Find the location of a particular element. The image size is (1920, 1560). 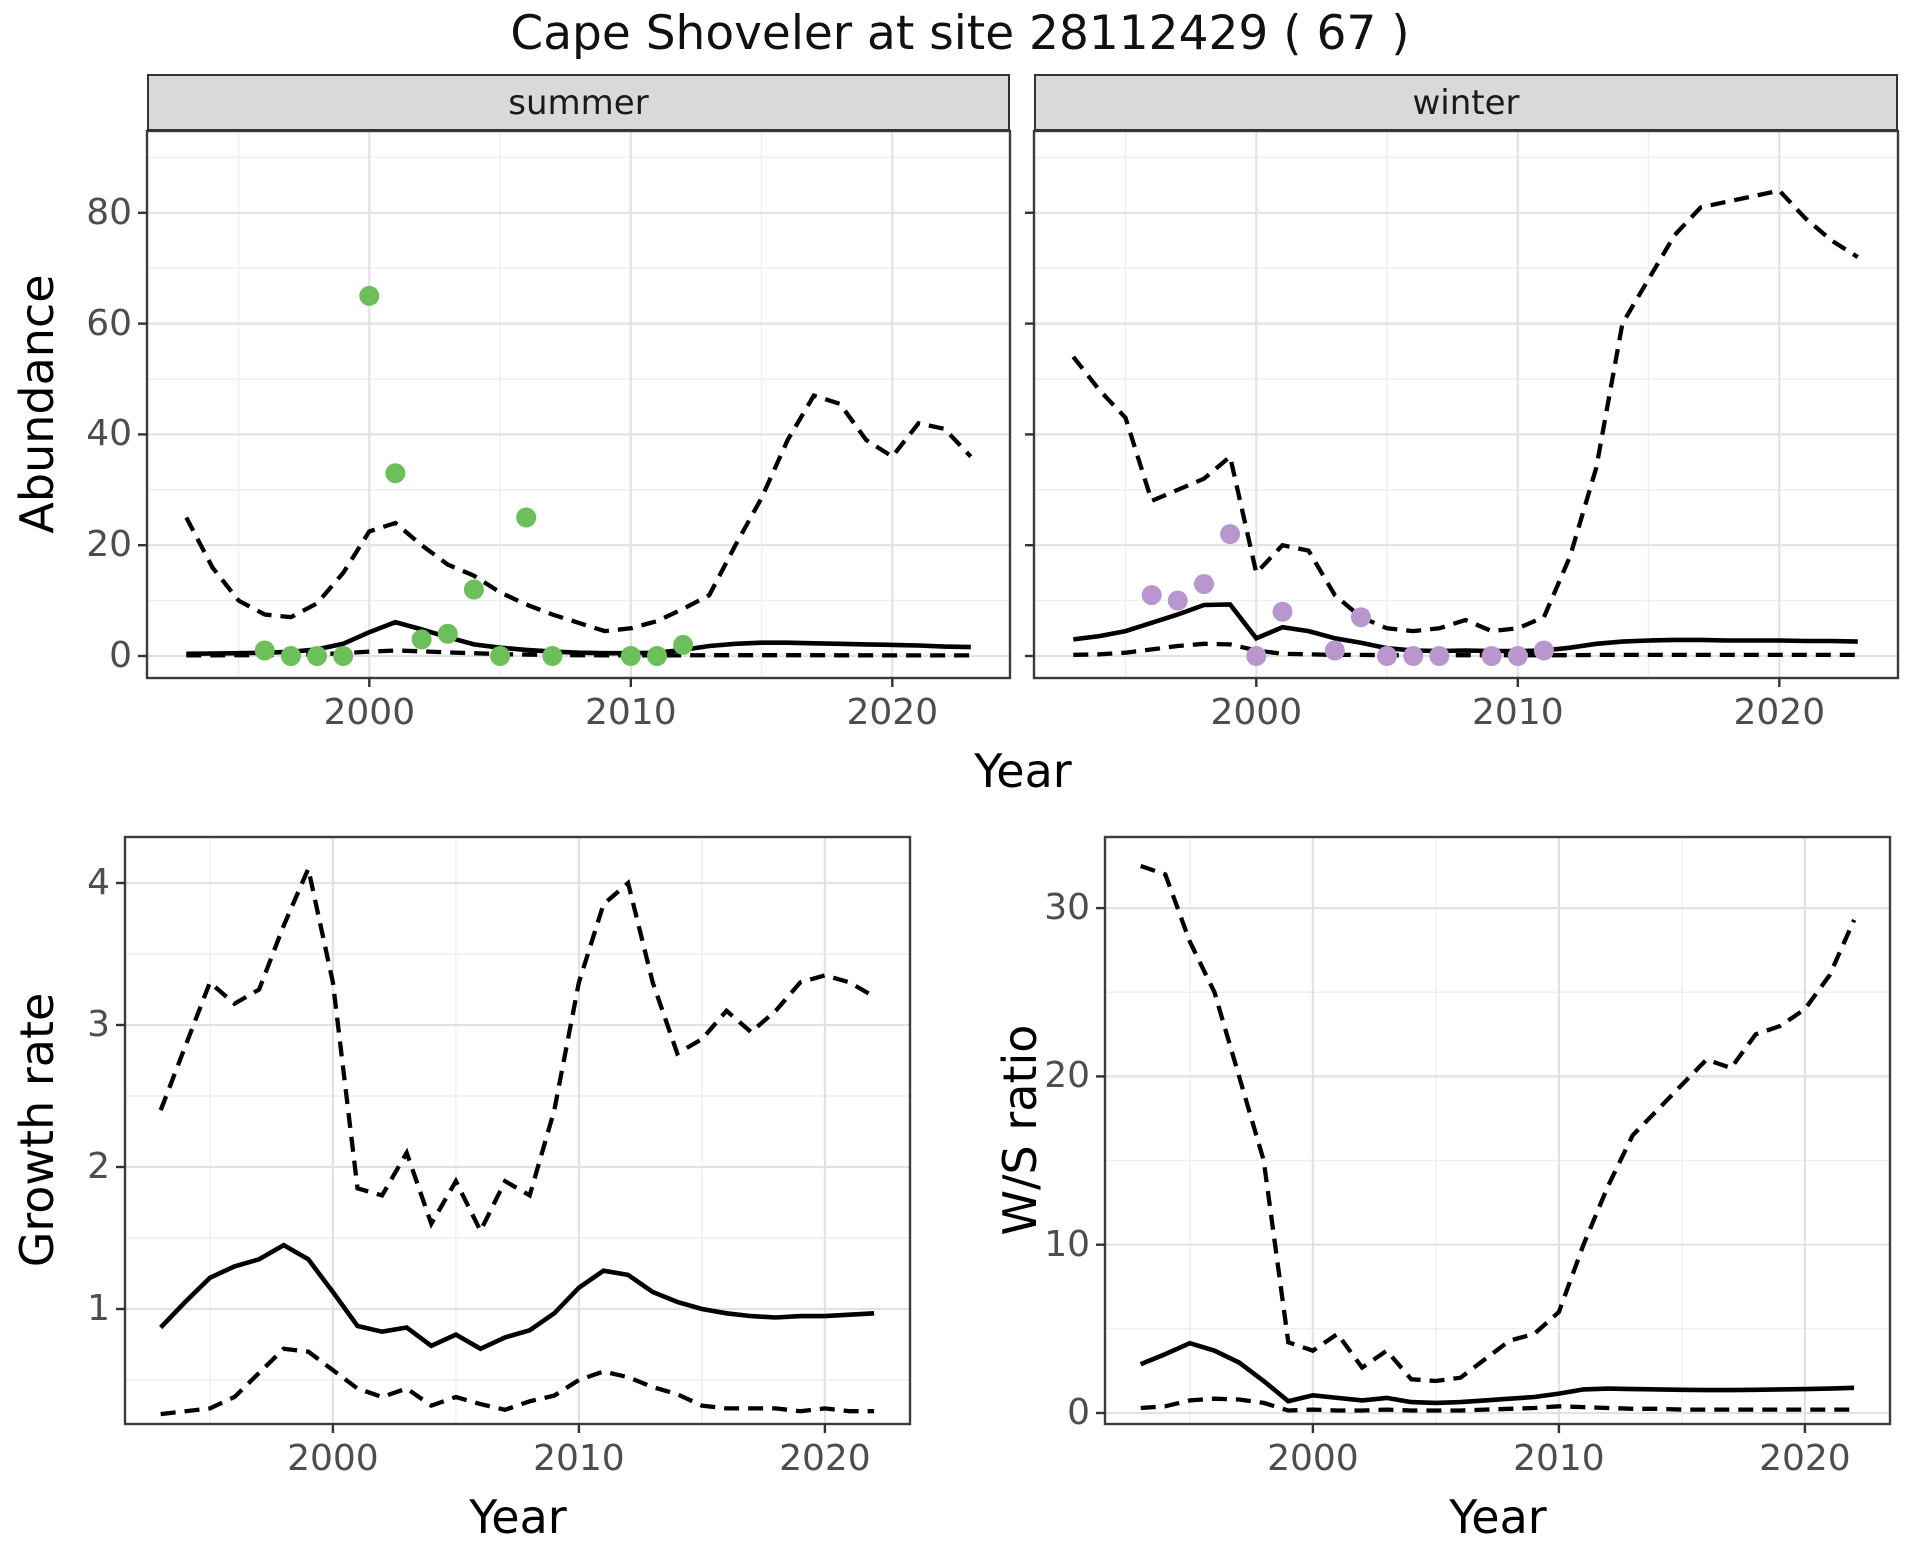

x-axis-title-top: Year is located at coordinates (1023, 771).